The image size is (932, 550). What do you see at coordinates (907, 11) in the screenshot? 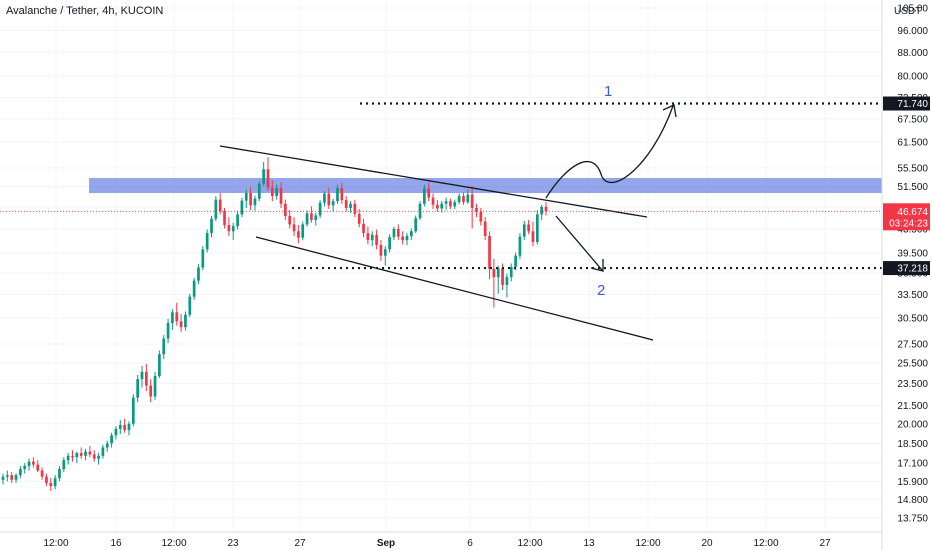
I see `currency-label: USDT` at bounding box center [907, 11].